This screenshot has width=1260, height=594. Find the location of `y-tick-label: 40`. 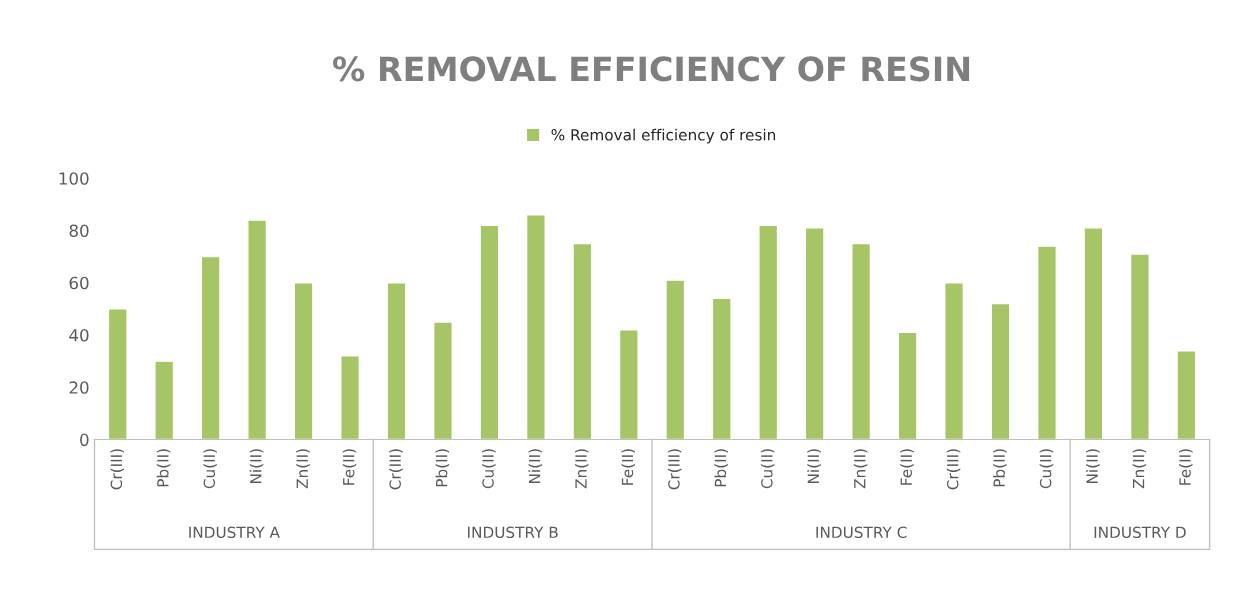

y-tick-label: 40 is located at coordinates (79, 335).